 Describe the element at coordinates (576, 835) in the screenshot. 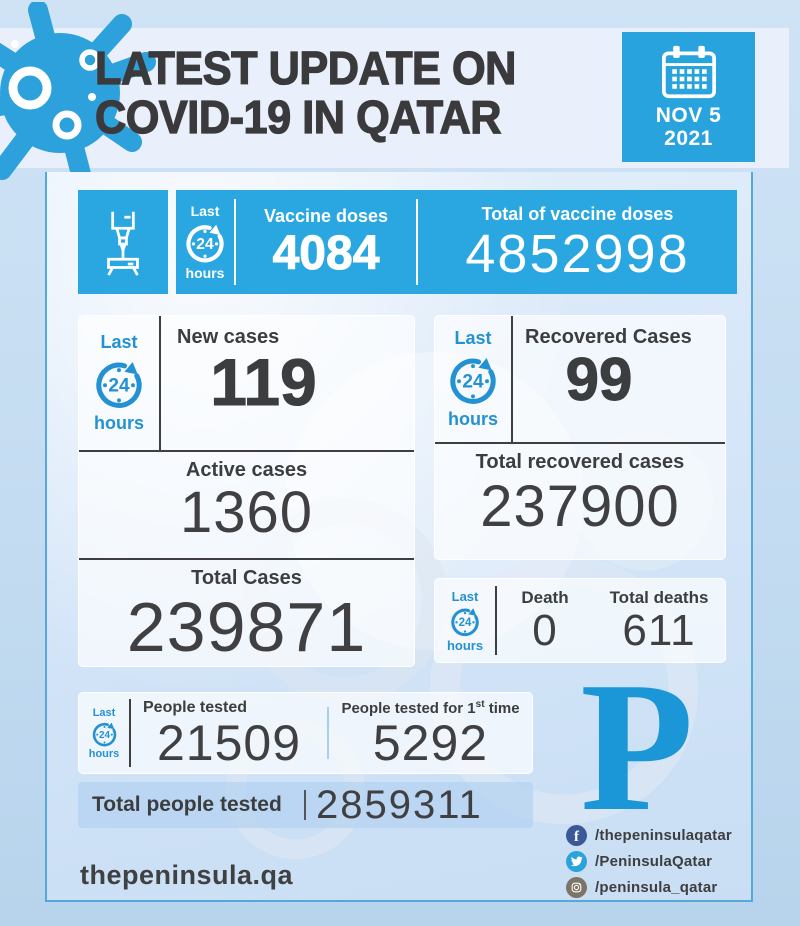

I see `facebook-icon: f` at that location.